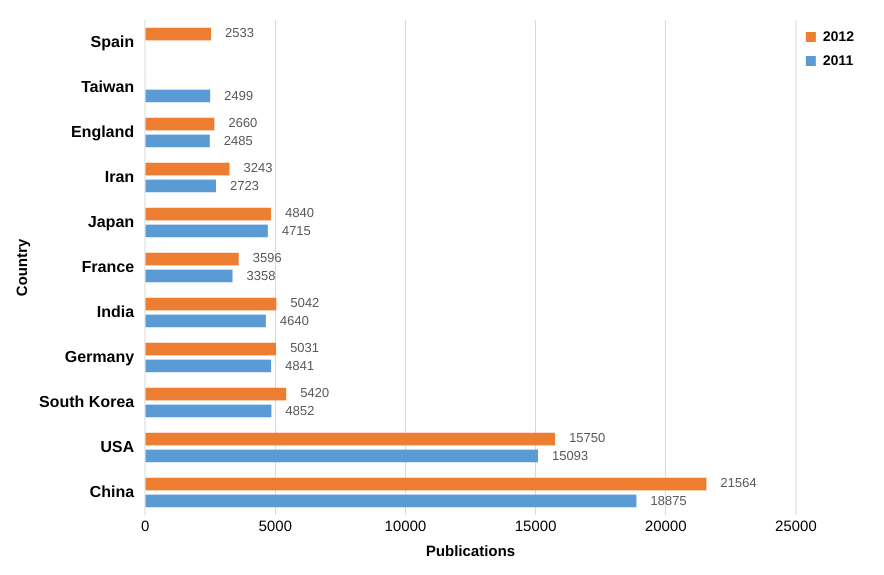  What do you see at coordinates (668, 500) in the screenshot?
I see `data-label: 18875` at bounding box center [668, 500].